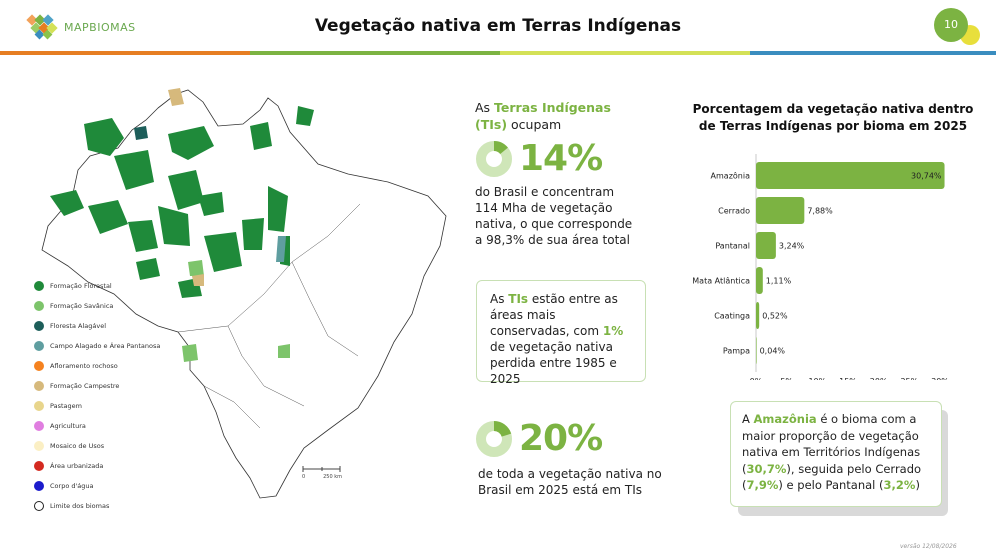  I want to click on header-stripe-blue, so click(873, 53).